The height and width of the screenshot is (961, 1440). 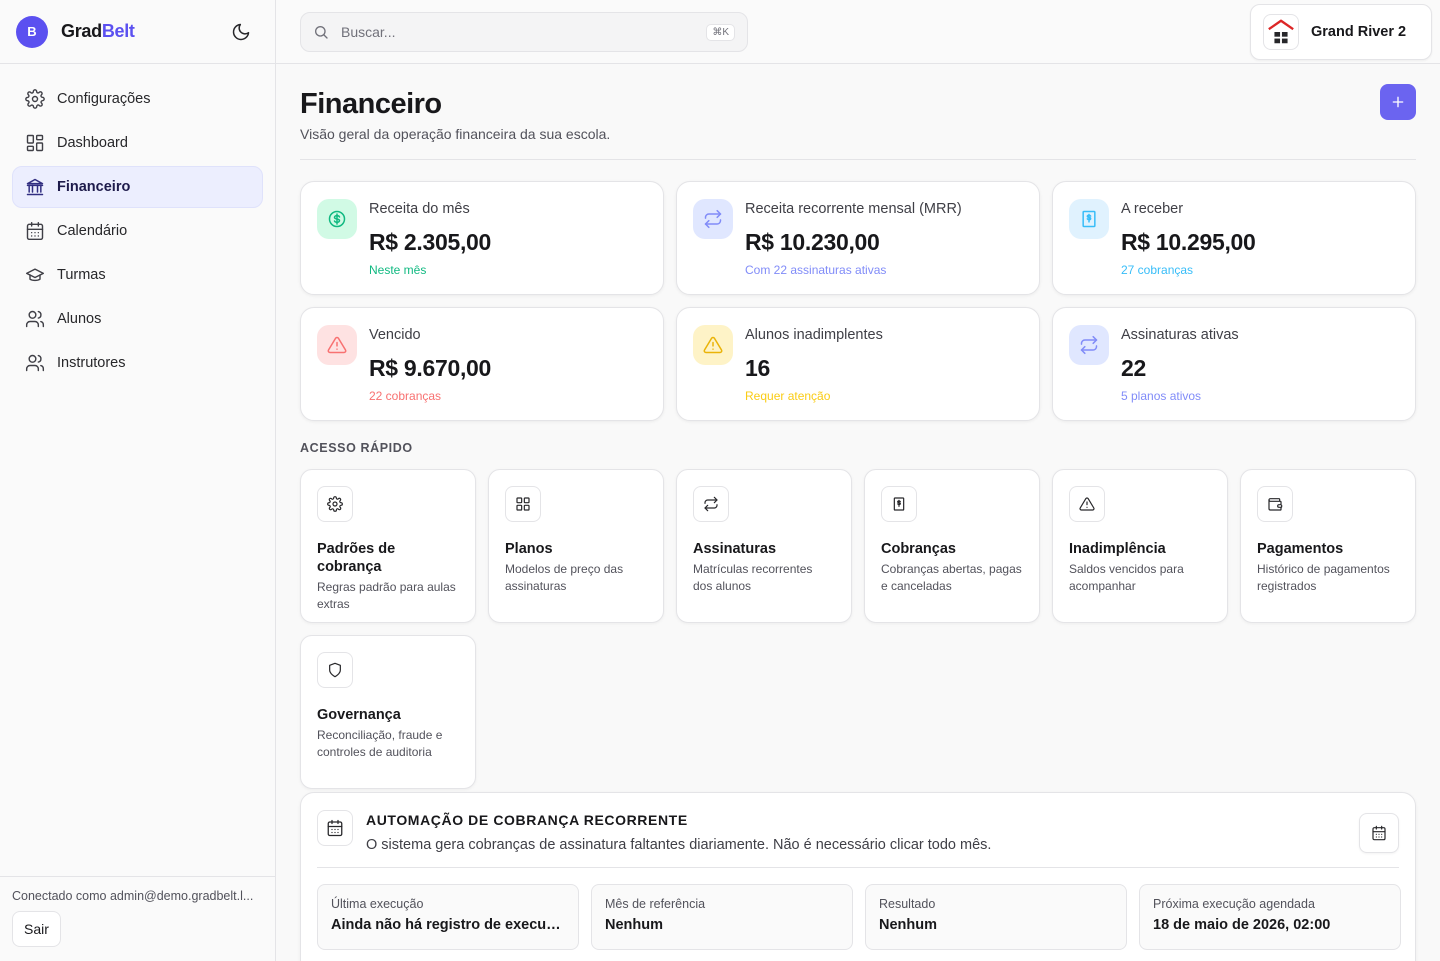 I want to click on brand-name: GradBelt, so click(x=98, y=31).